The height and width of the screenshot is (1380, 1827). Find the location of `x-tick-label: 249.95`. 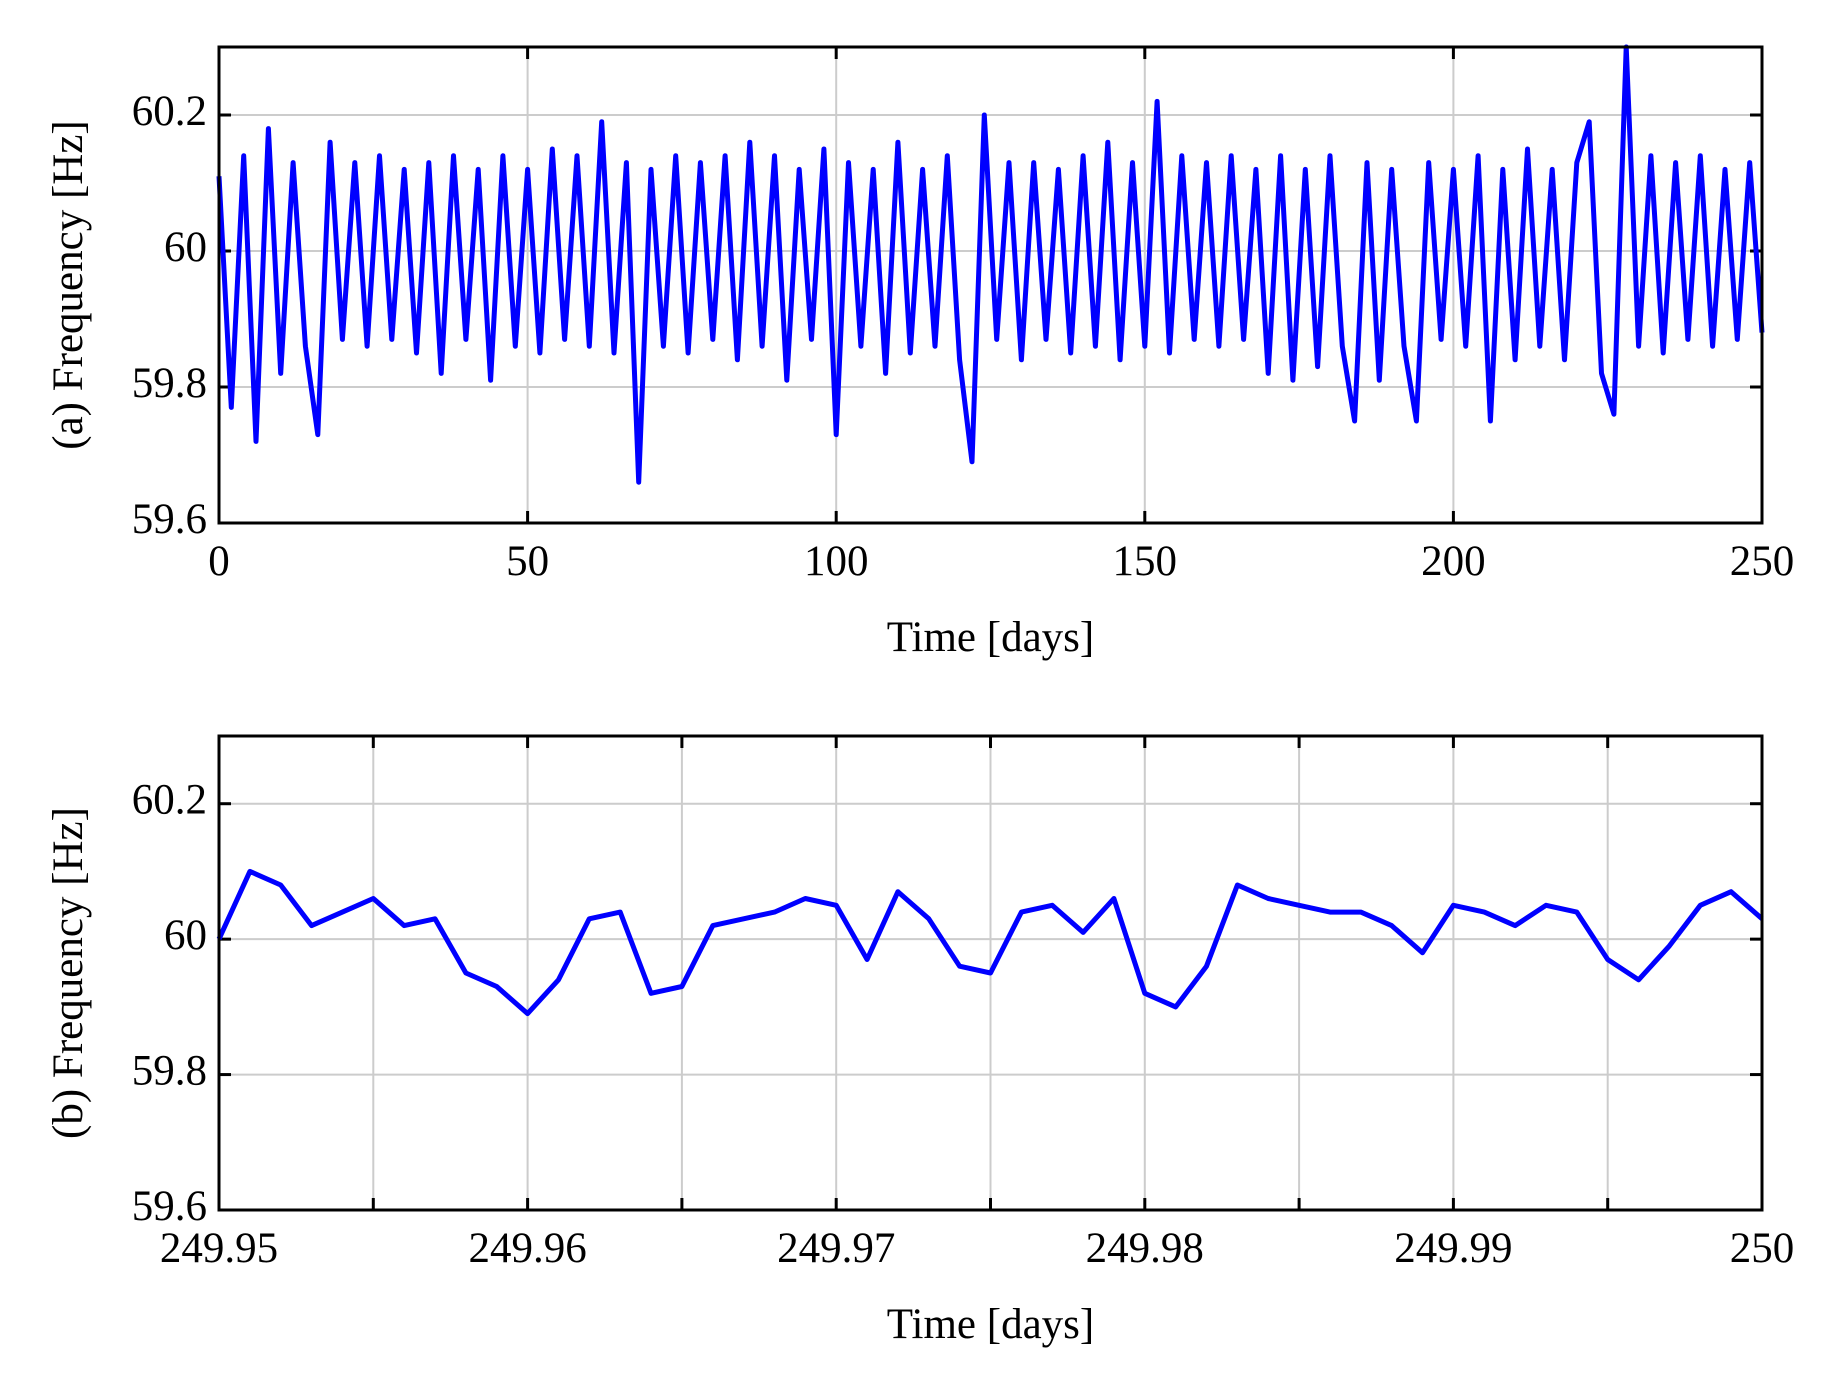

x-tick-label: 249.95 is located at coordinates (219, 1248).